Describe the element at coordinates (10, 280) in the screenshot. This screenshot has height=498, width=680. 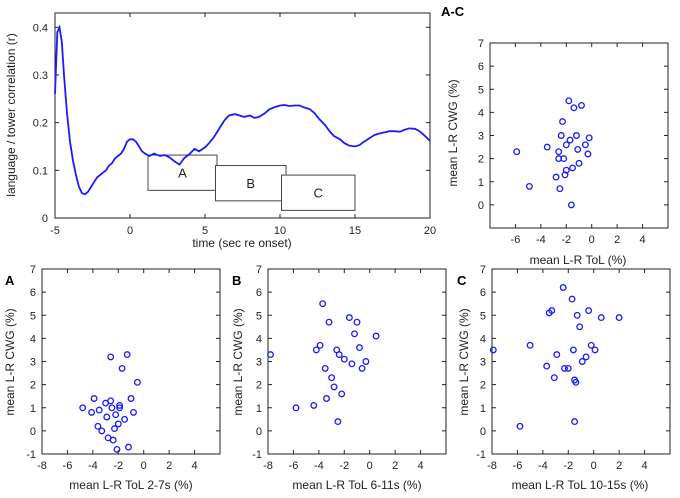
I see `panel-label-a: A` at that location.